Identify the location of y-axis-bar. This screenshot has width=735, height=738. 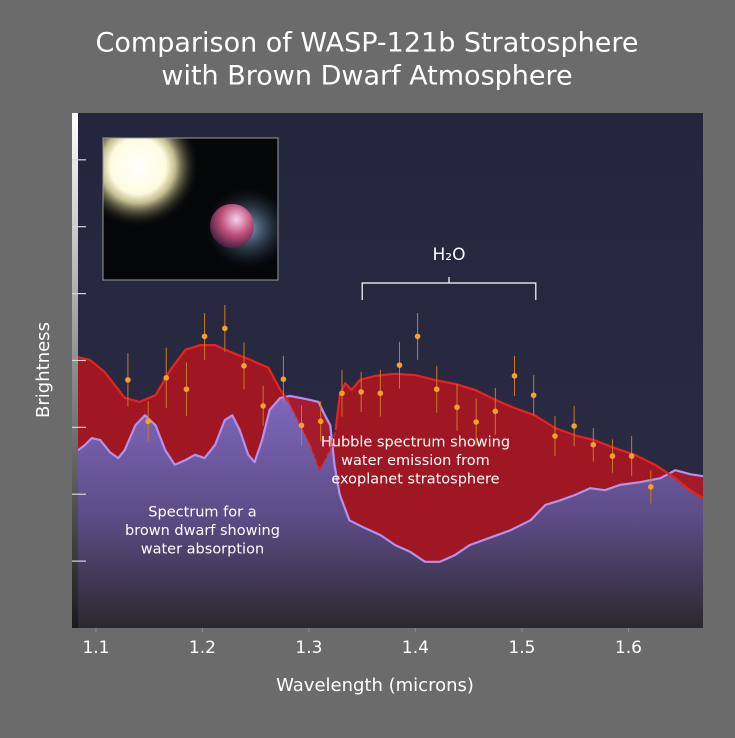
(75, 370).